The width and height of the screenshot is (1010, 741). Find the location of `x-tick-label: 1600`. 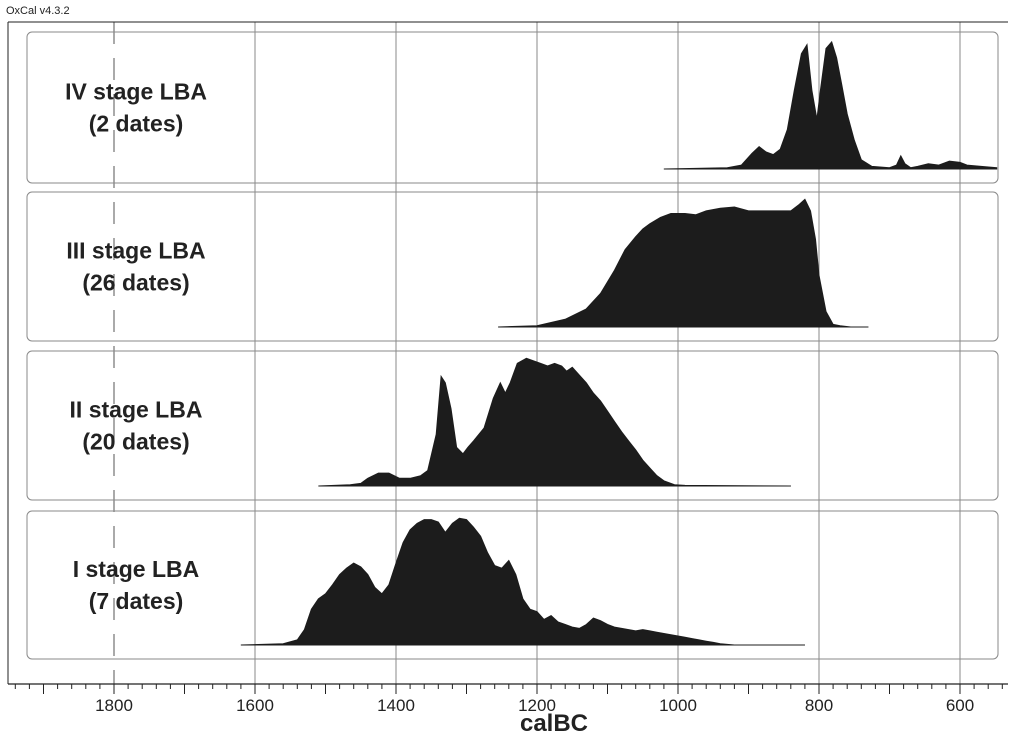

x-tick-label: 1600 is located at coordinates (255, 705).